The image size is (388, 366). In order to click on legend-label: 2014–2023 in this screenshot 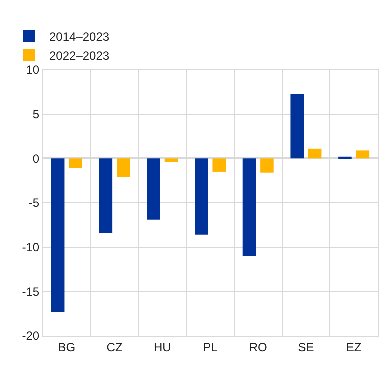, I will do `click(80, 37)`.